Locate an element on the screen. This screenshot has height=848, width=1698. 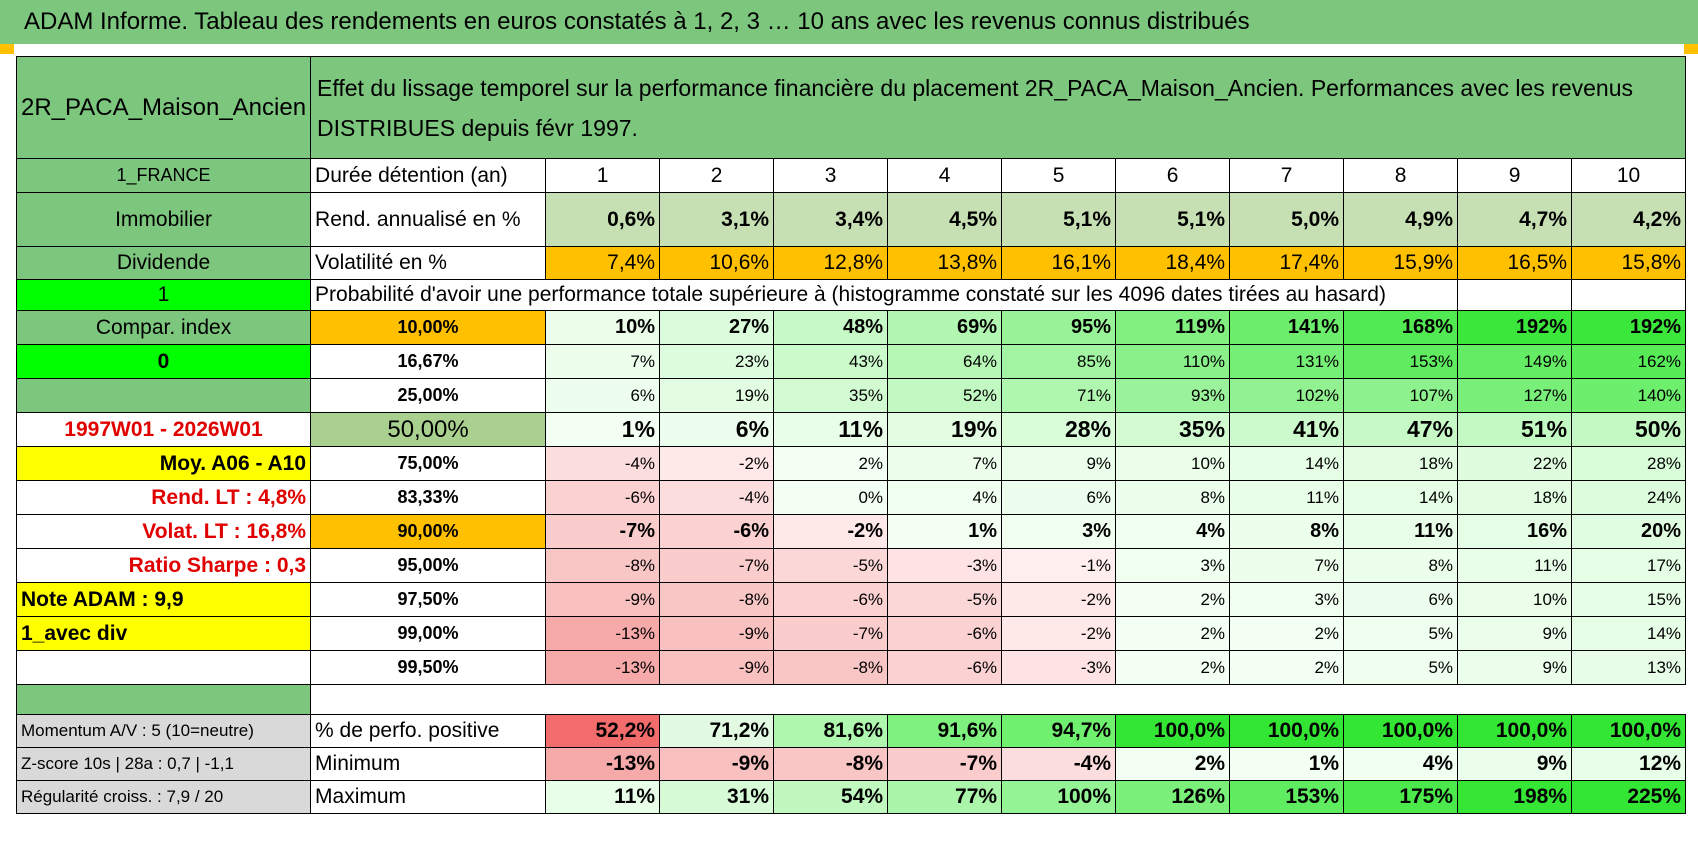
quantile-value: 18% is located at coordinates (1515, 497).